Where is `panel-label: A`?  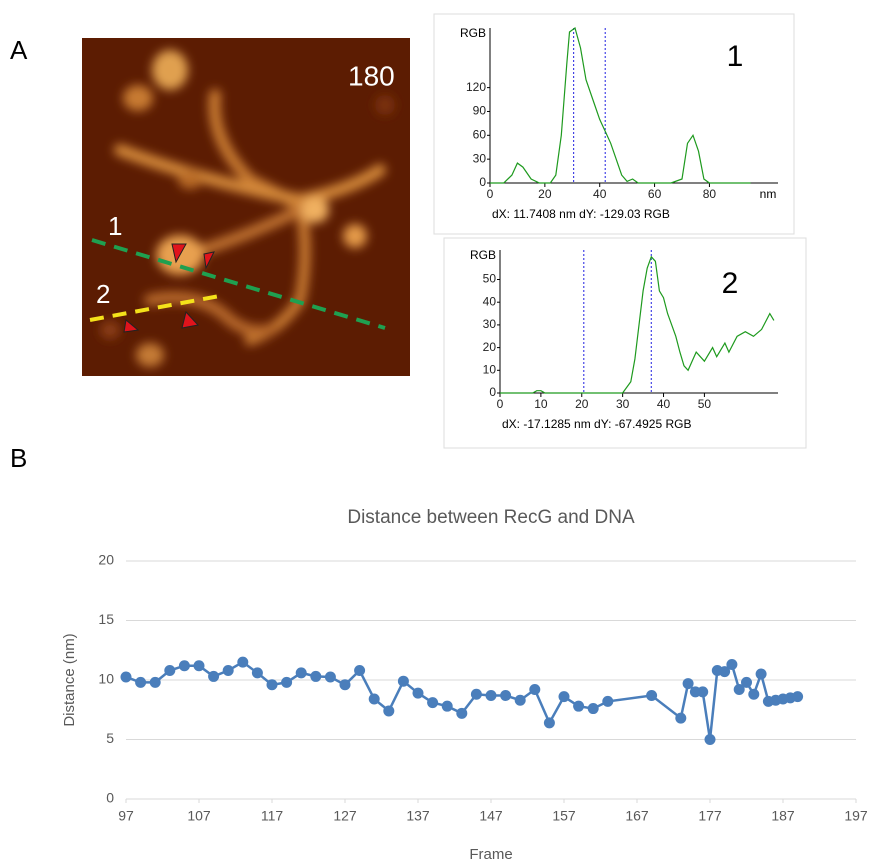 panel-label: A is located at coordinates (19, 50).